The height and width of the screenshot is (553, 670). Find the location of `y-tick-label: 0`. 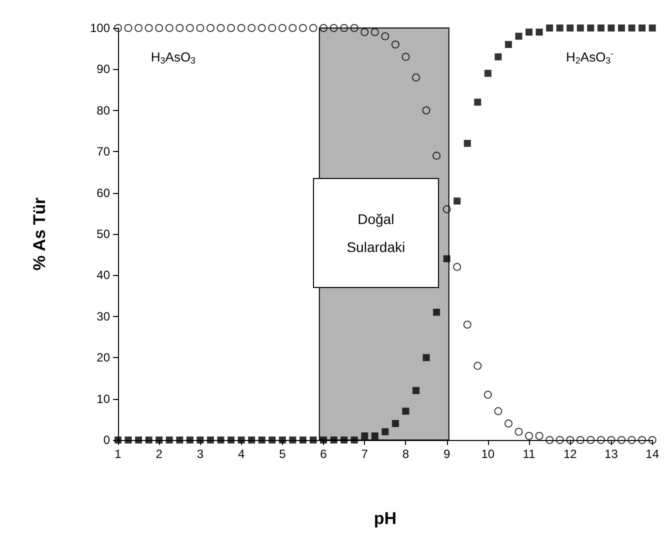

y-tick-label: 0 is located at coordinates (106, 440).